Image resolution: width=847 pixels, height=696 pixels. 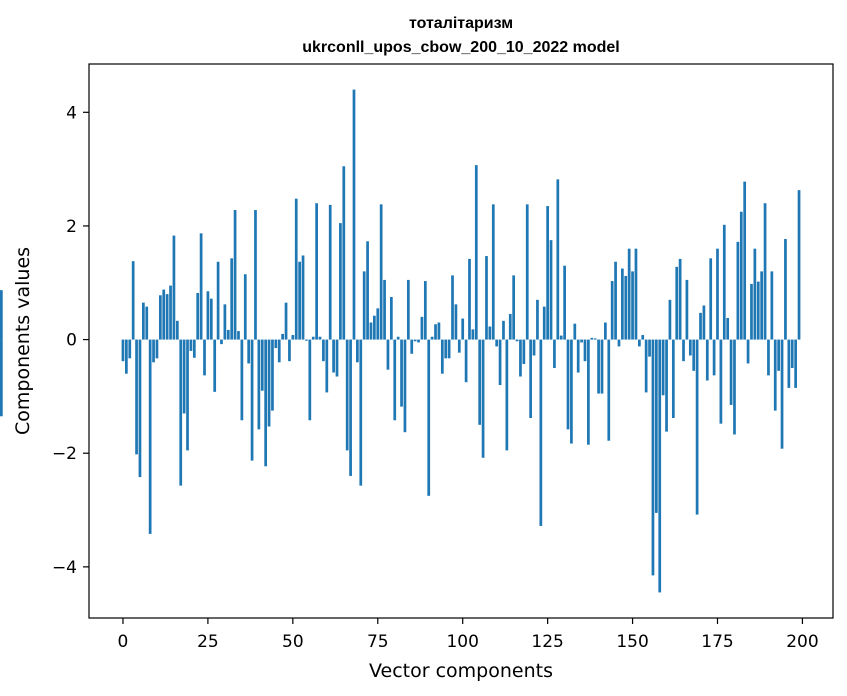 I want to click on y-tick-label--4: −4, so click(x=64, y=568).